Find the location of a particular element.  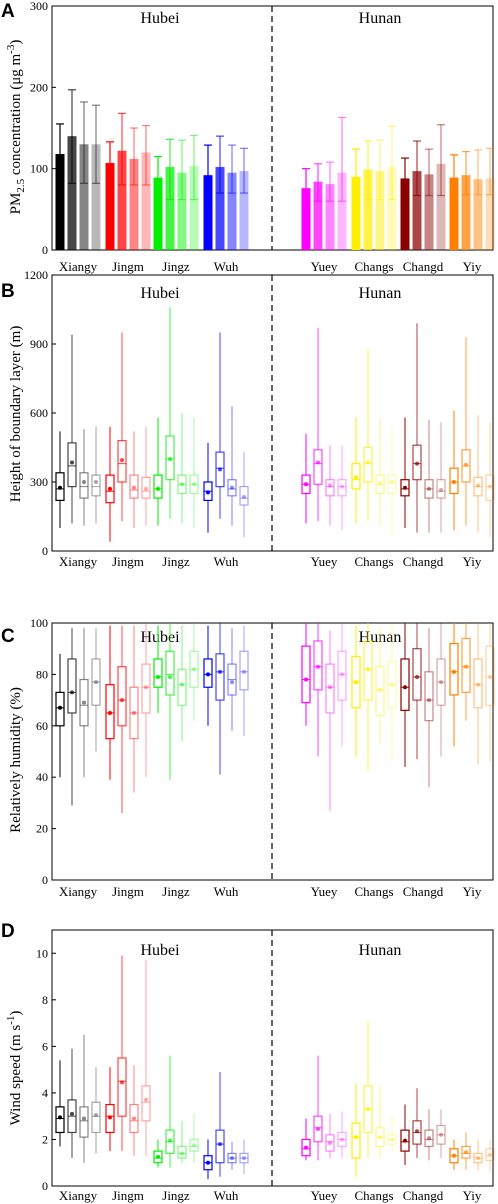

panel-b-letter: B is located at coordinates (8, 291).